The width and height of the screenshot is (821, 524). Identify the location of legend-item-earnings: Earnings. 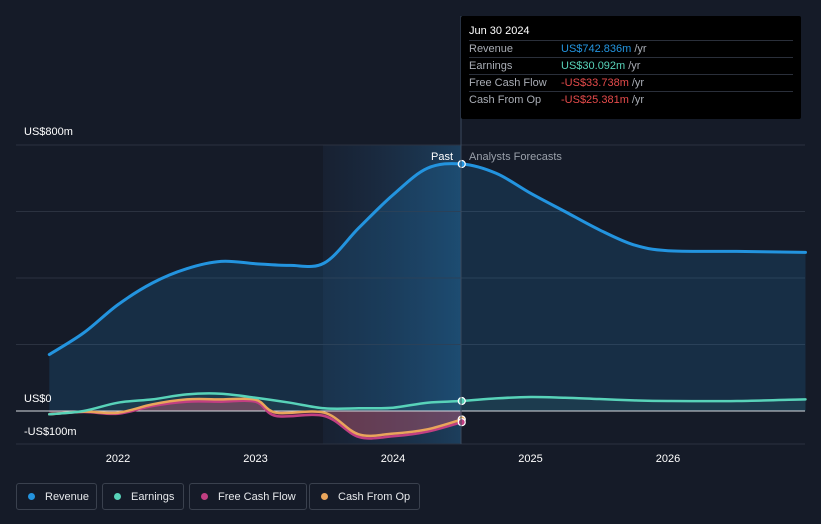
(143, 496).